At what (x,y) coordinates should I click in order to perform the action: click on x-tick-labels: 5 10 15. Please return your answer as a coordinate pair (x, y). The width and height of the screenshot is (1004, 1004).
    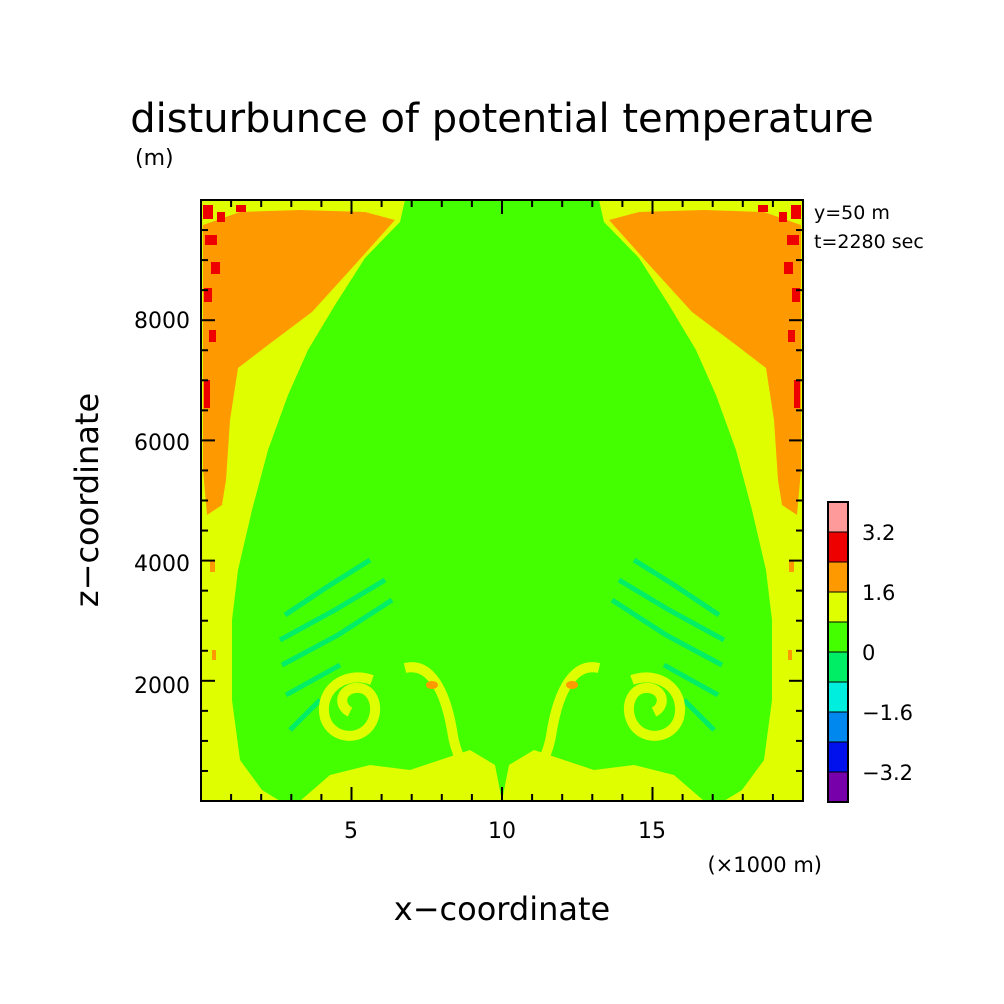
    Looking at the image, I should click on (505, 831).